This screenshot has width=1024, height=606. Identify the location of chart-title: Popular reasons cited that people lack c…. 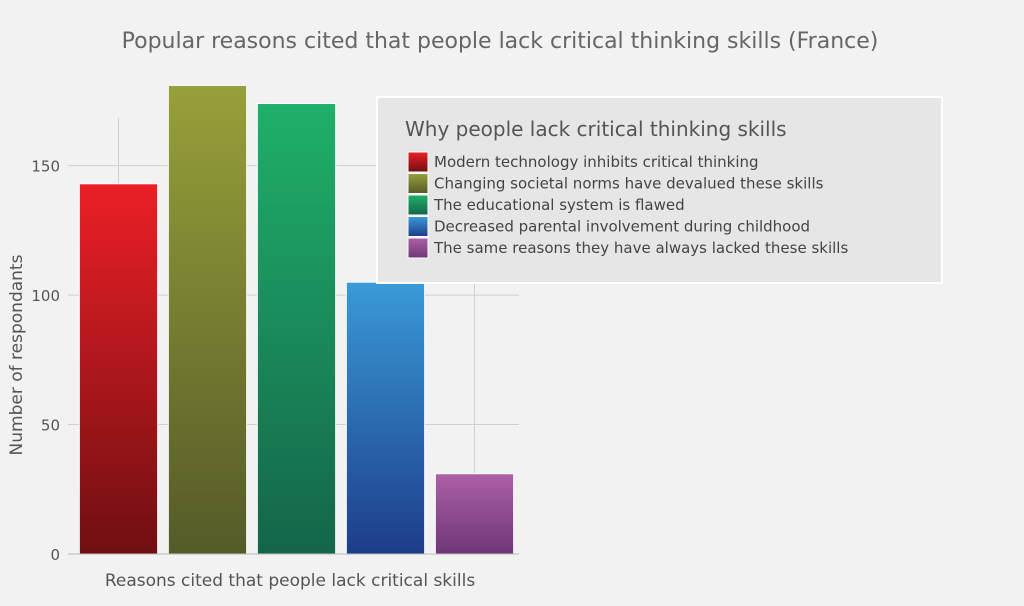
(500, 41).